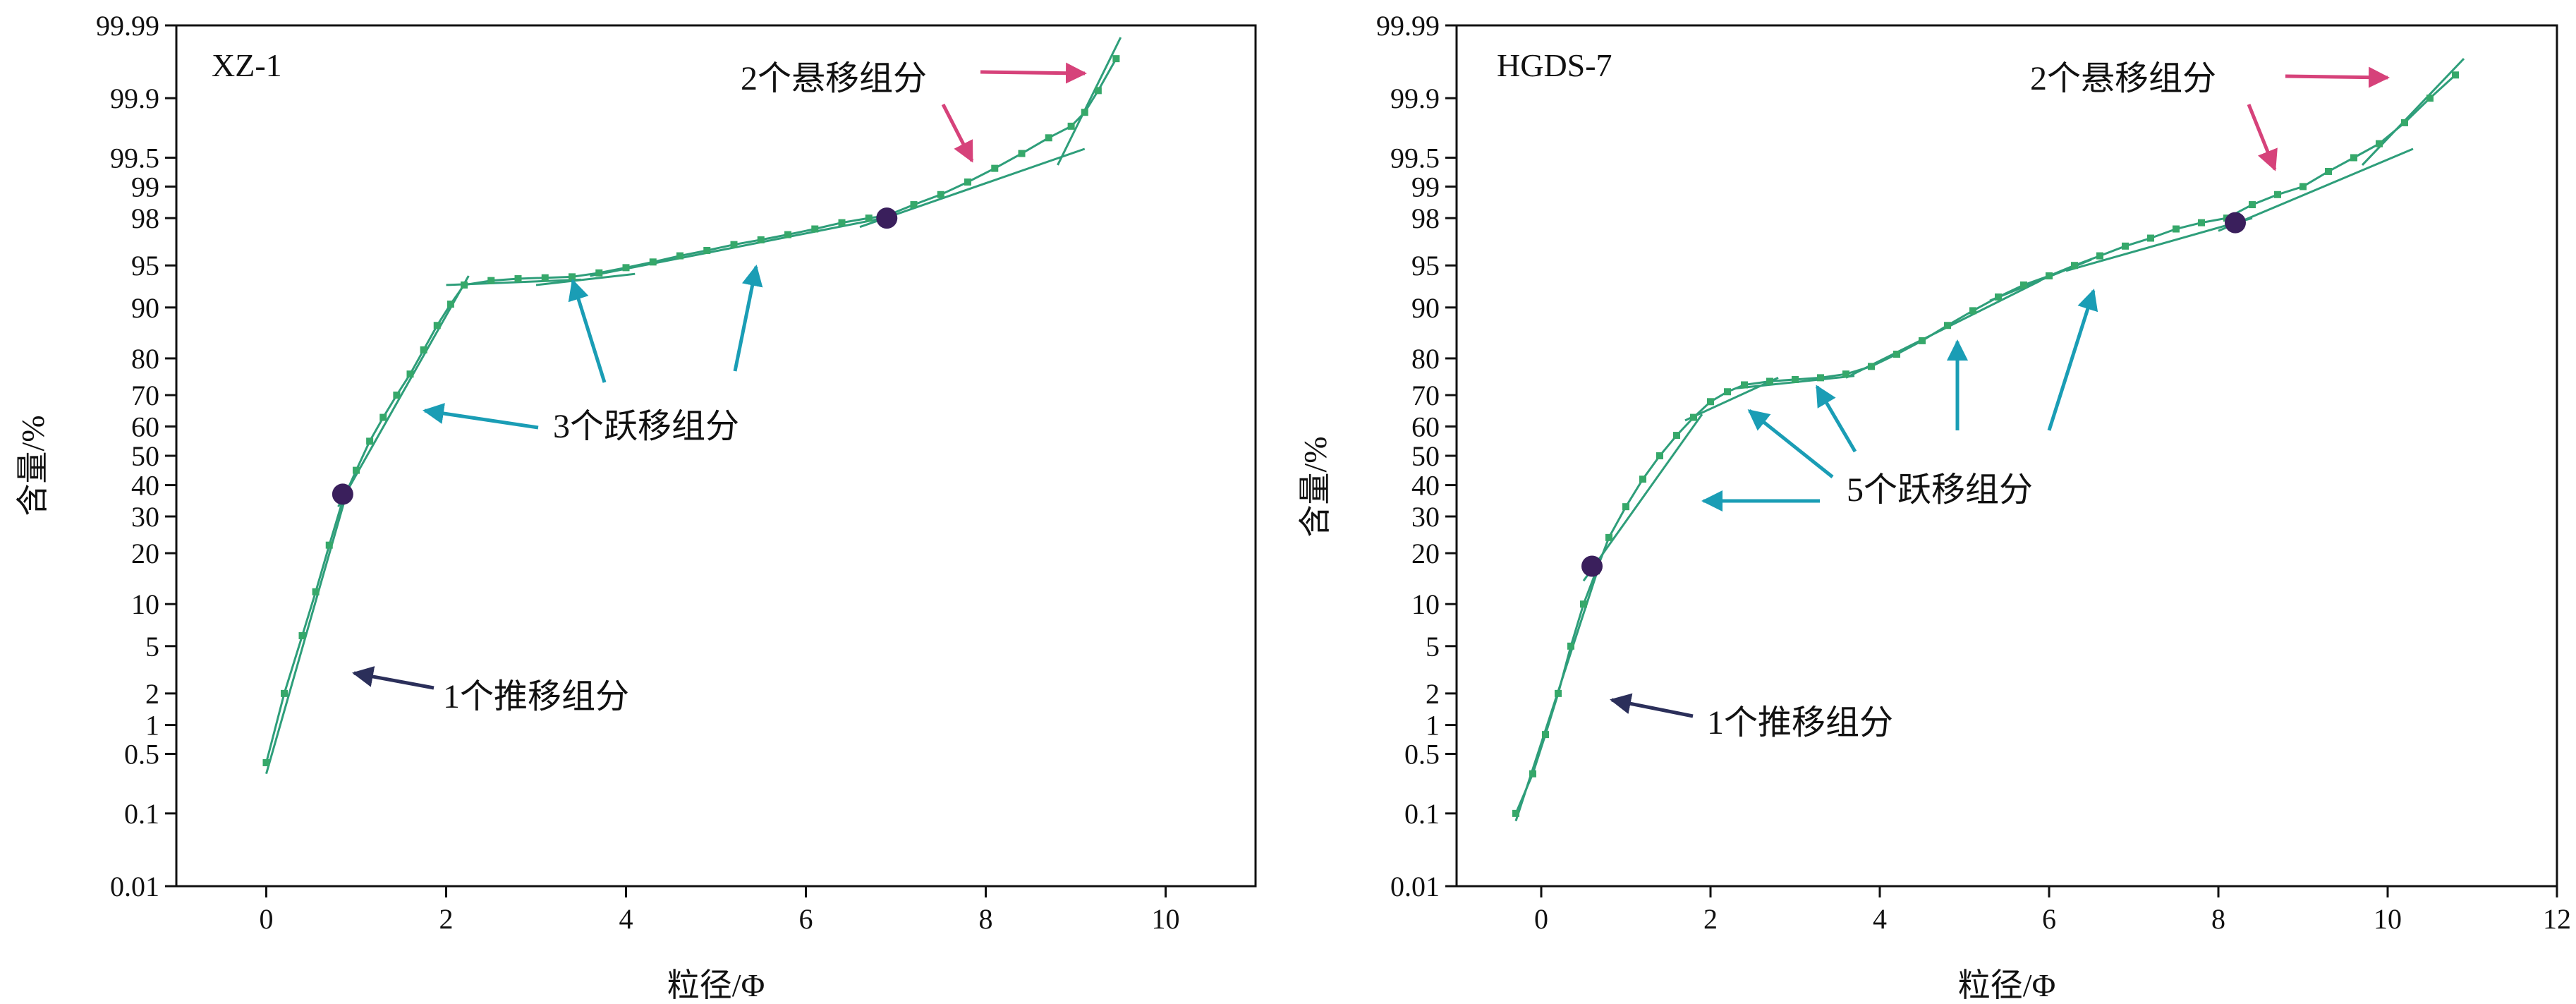 Image resolution: width=2576 pixels, height=1004 pixels. I want to click on y-tick-label: 90, so click(1425, 308).